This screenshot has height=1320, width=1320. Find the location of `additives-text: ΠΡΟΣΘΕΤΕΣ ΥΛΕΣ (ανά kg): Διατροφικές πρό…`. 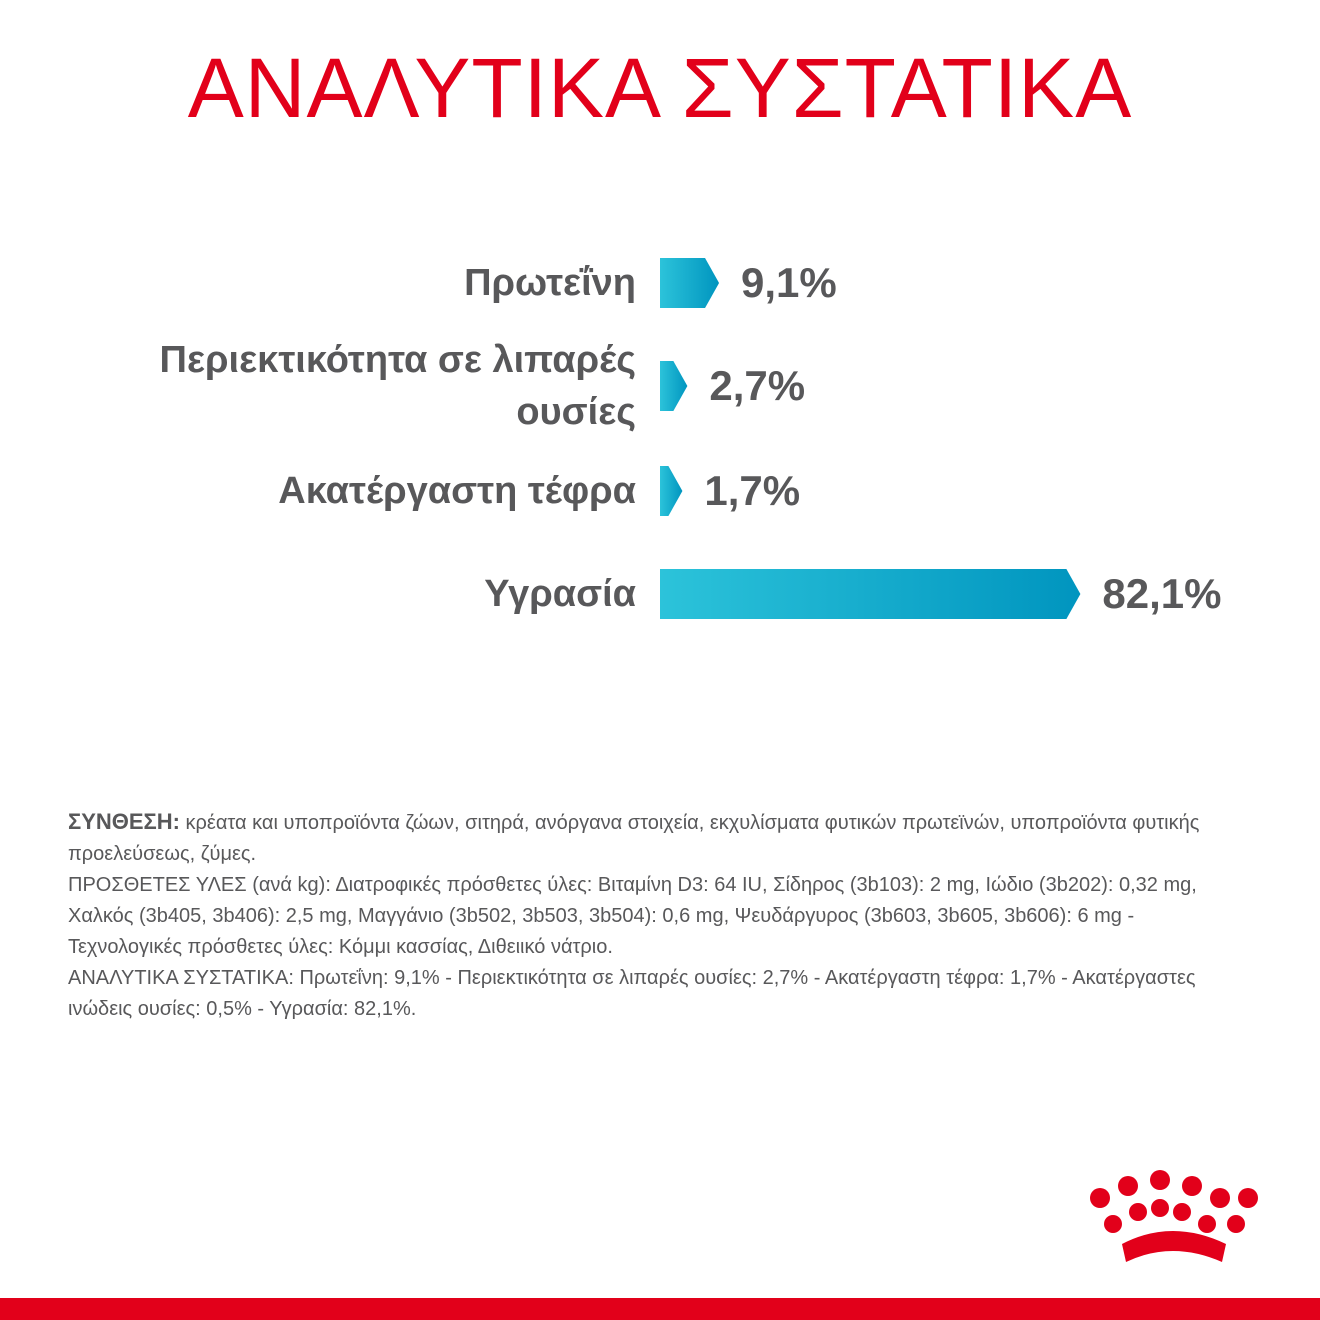

additives-text: ΠΡΟΣΘΕΤΕΣ ΥΛΕΣ (ανά kg): Διατροφικές πρό… is located at coordinates (632, 916).